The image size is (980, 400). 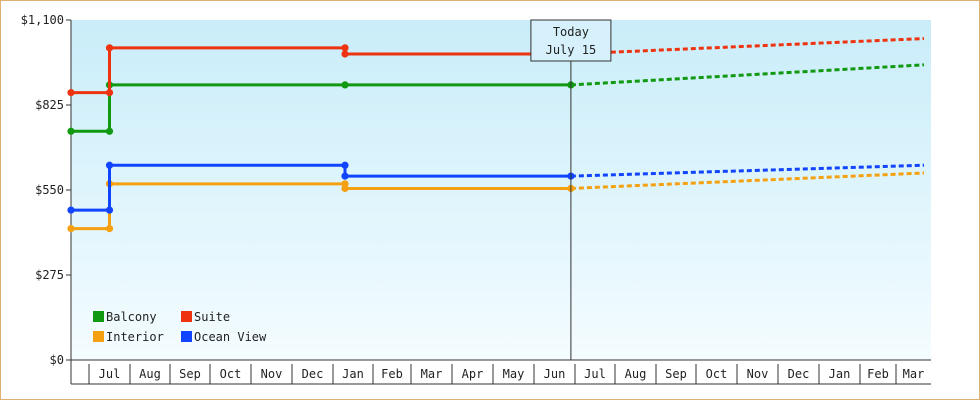 What do you see at coordinates (571, 50) in the screenshot?
I see `today-date: July 15` at bounding box center [571, 50].